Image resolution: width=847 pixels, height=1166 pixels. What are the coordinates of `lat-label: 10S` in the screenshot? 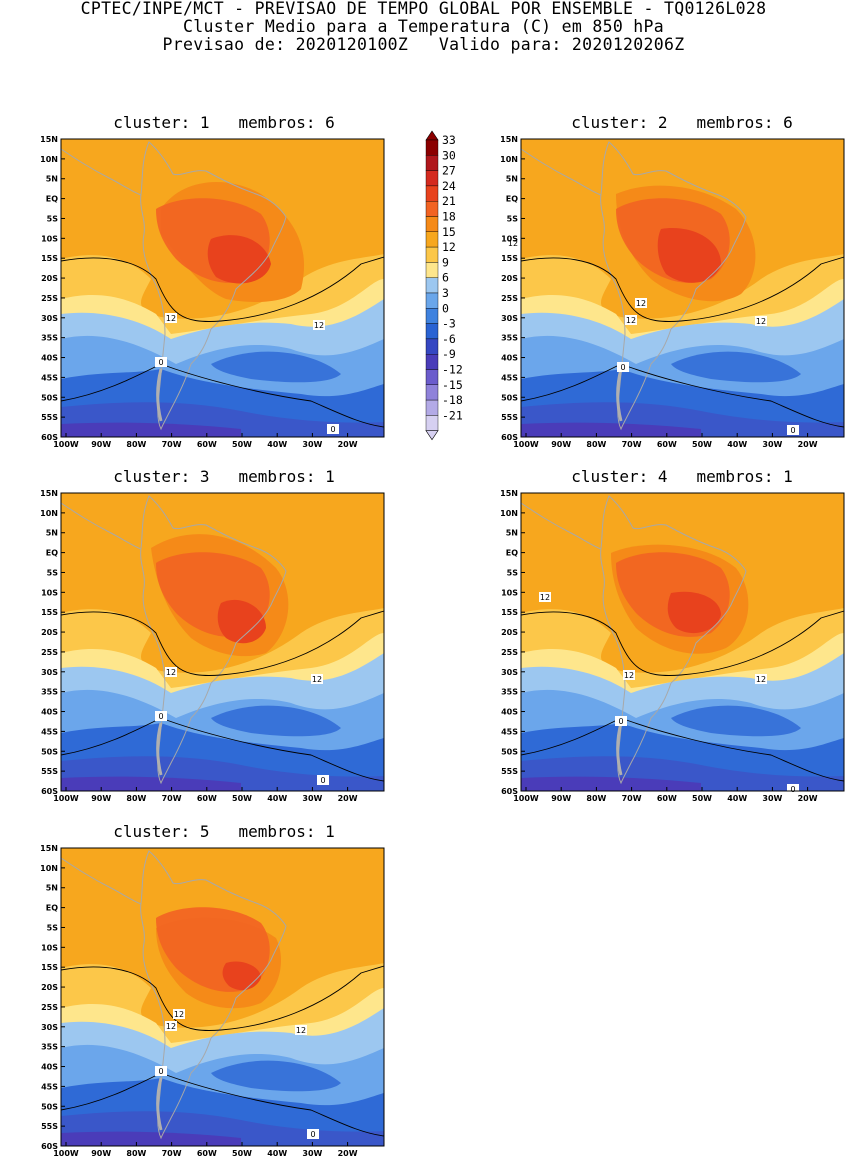 It's located at (49, 592).